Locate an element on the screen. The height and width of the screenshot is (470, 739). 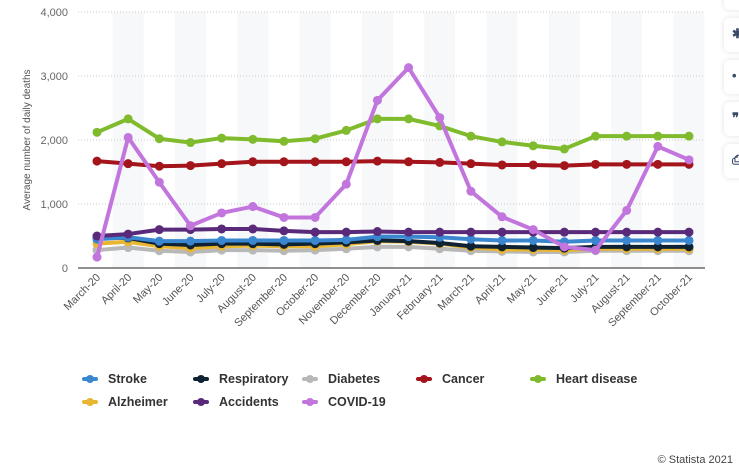
quote-icon: ❞ is located at coordinates (735, 117).